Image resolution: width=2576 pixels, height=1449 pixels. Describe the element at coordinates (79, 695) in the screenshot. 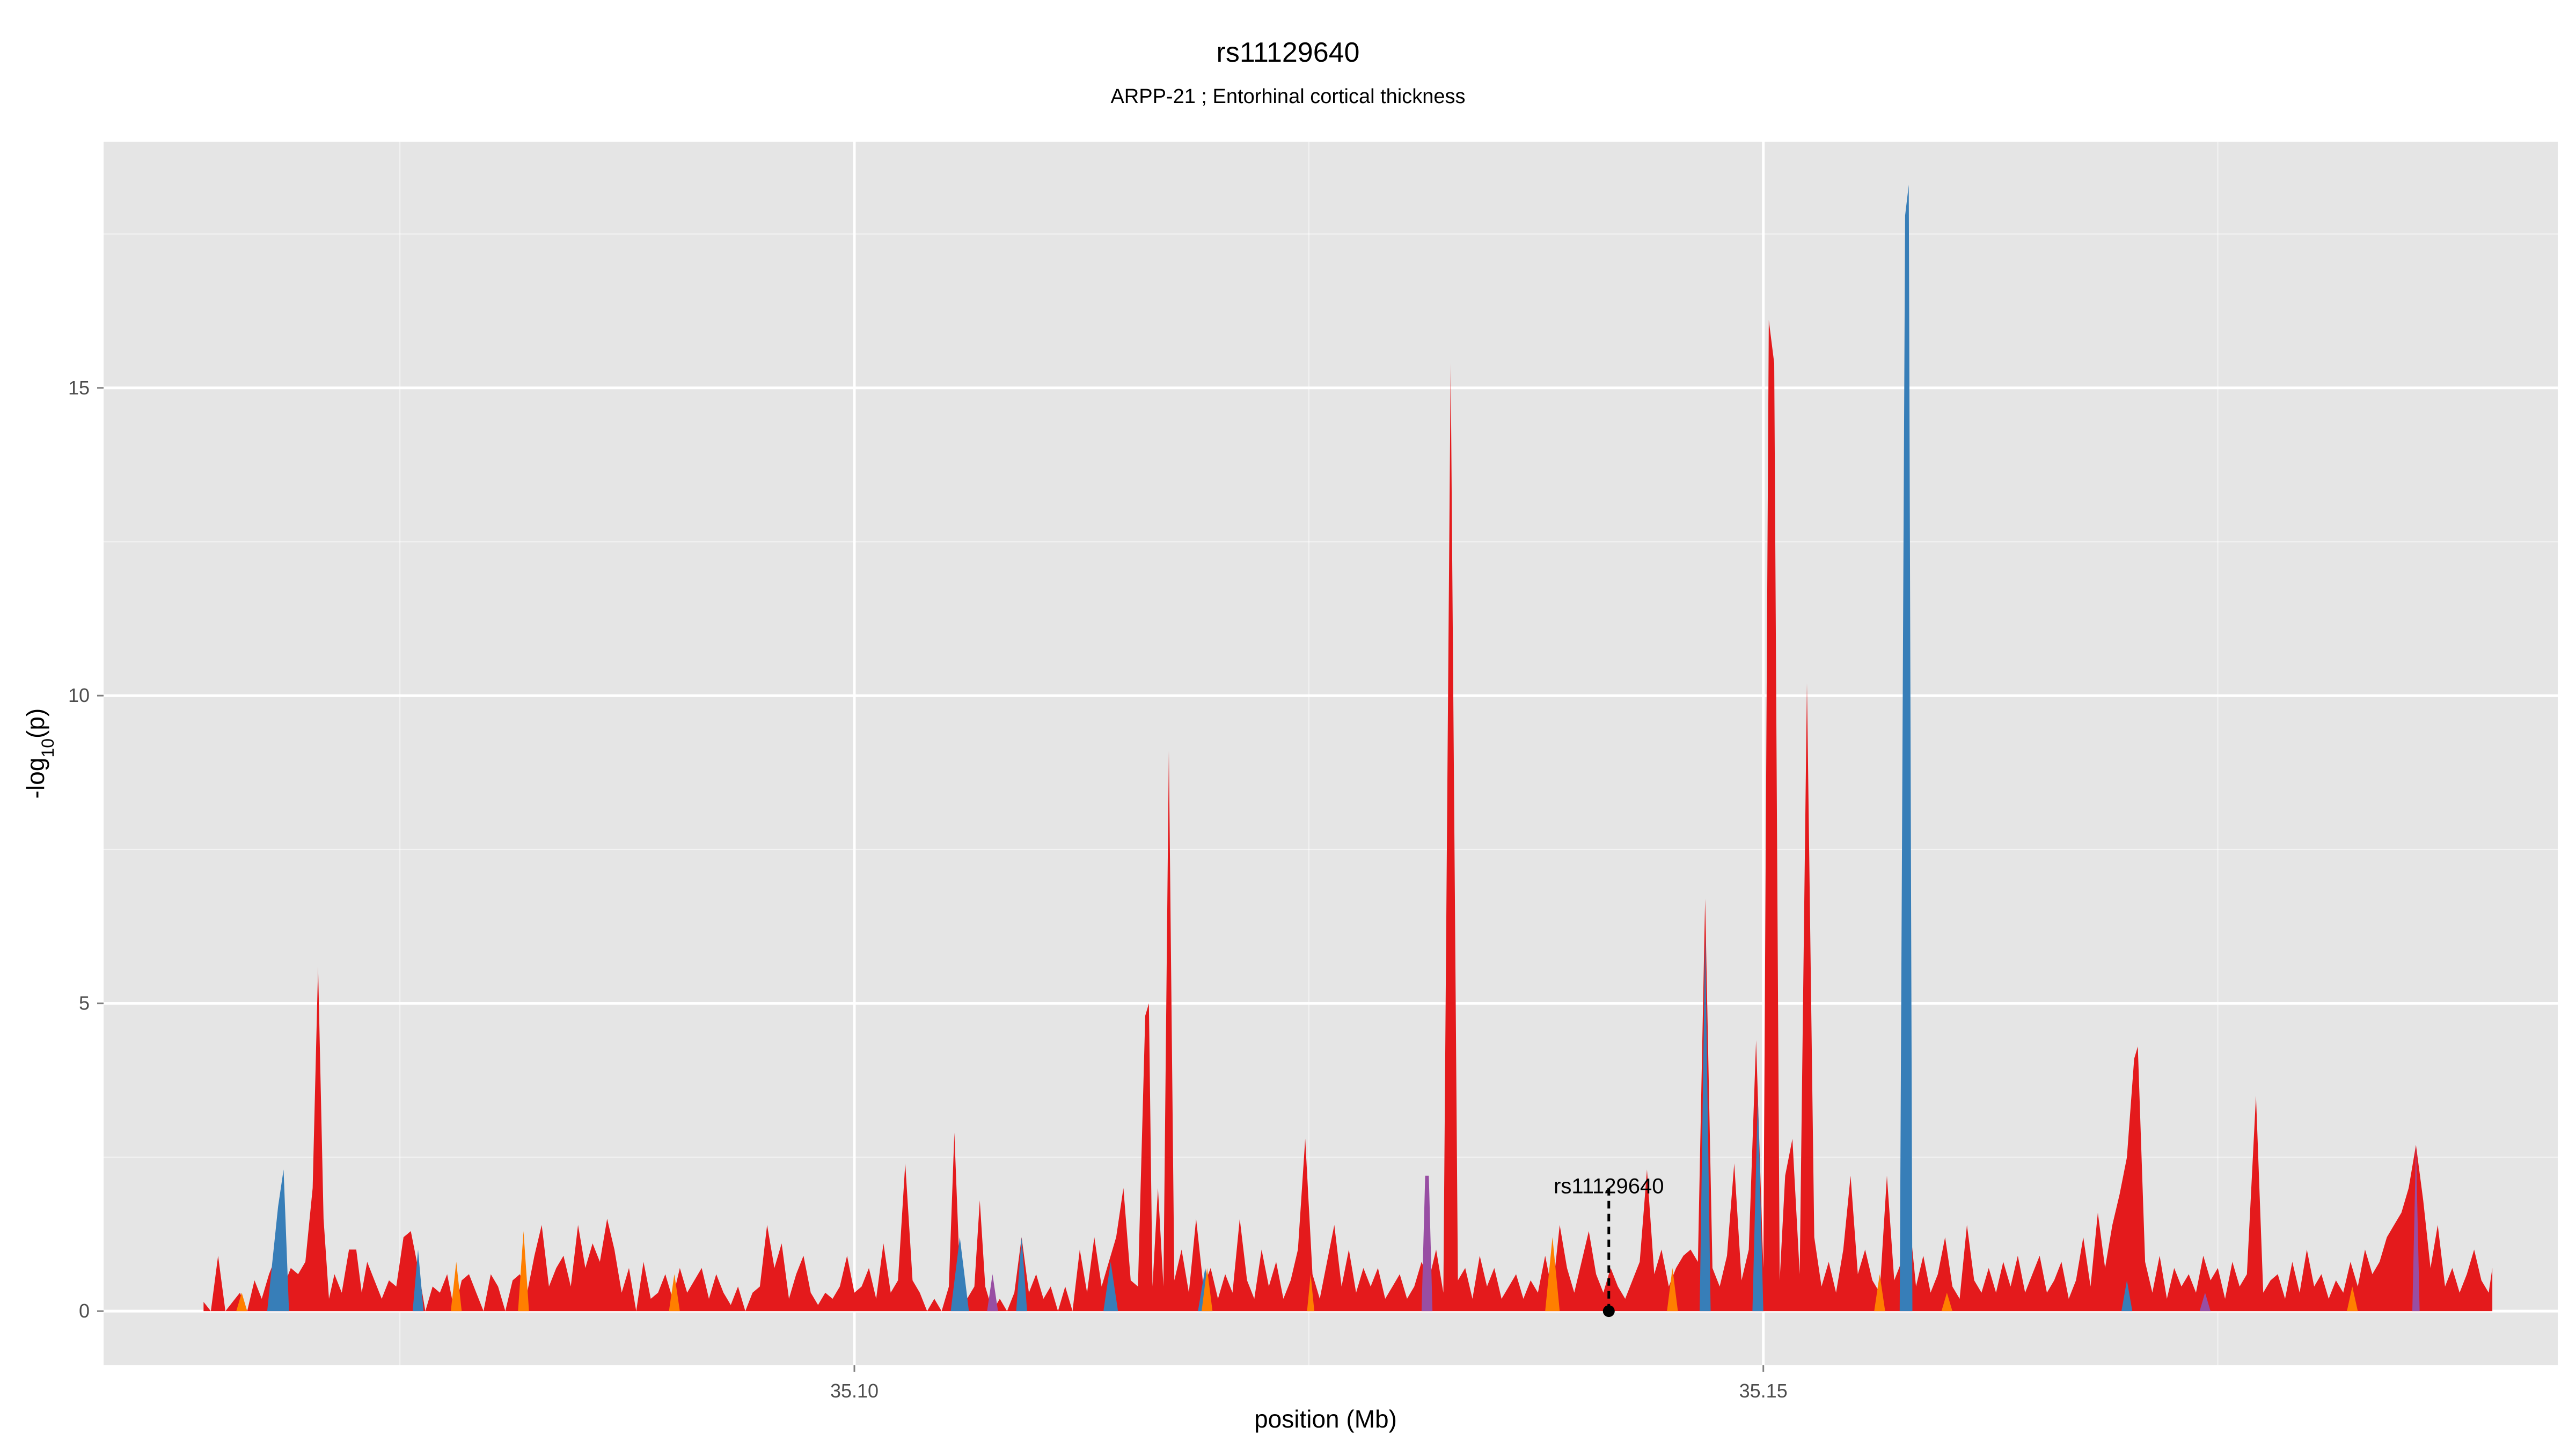

I see `y-tick-label: 10` at that location.